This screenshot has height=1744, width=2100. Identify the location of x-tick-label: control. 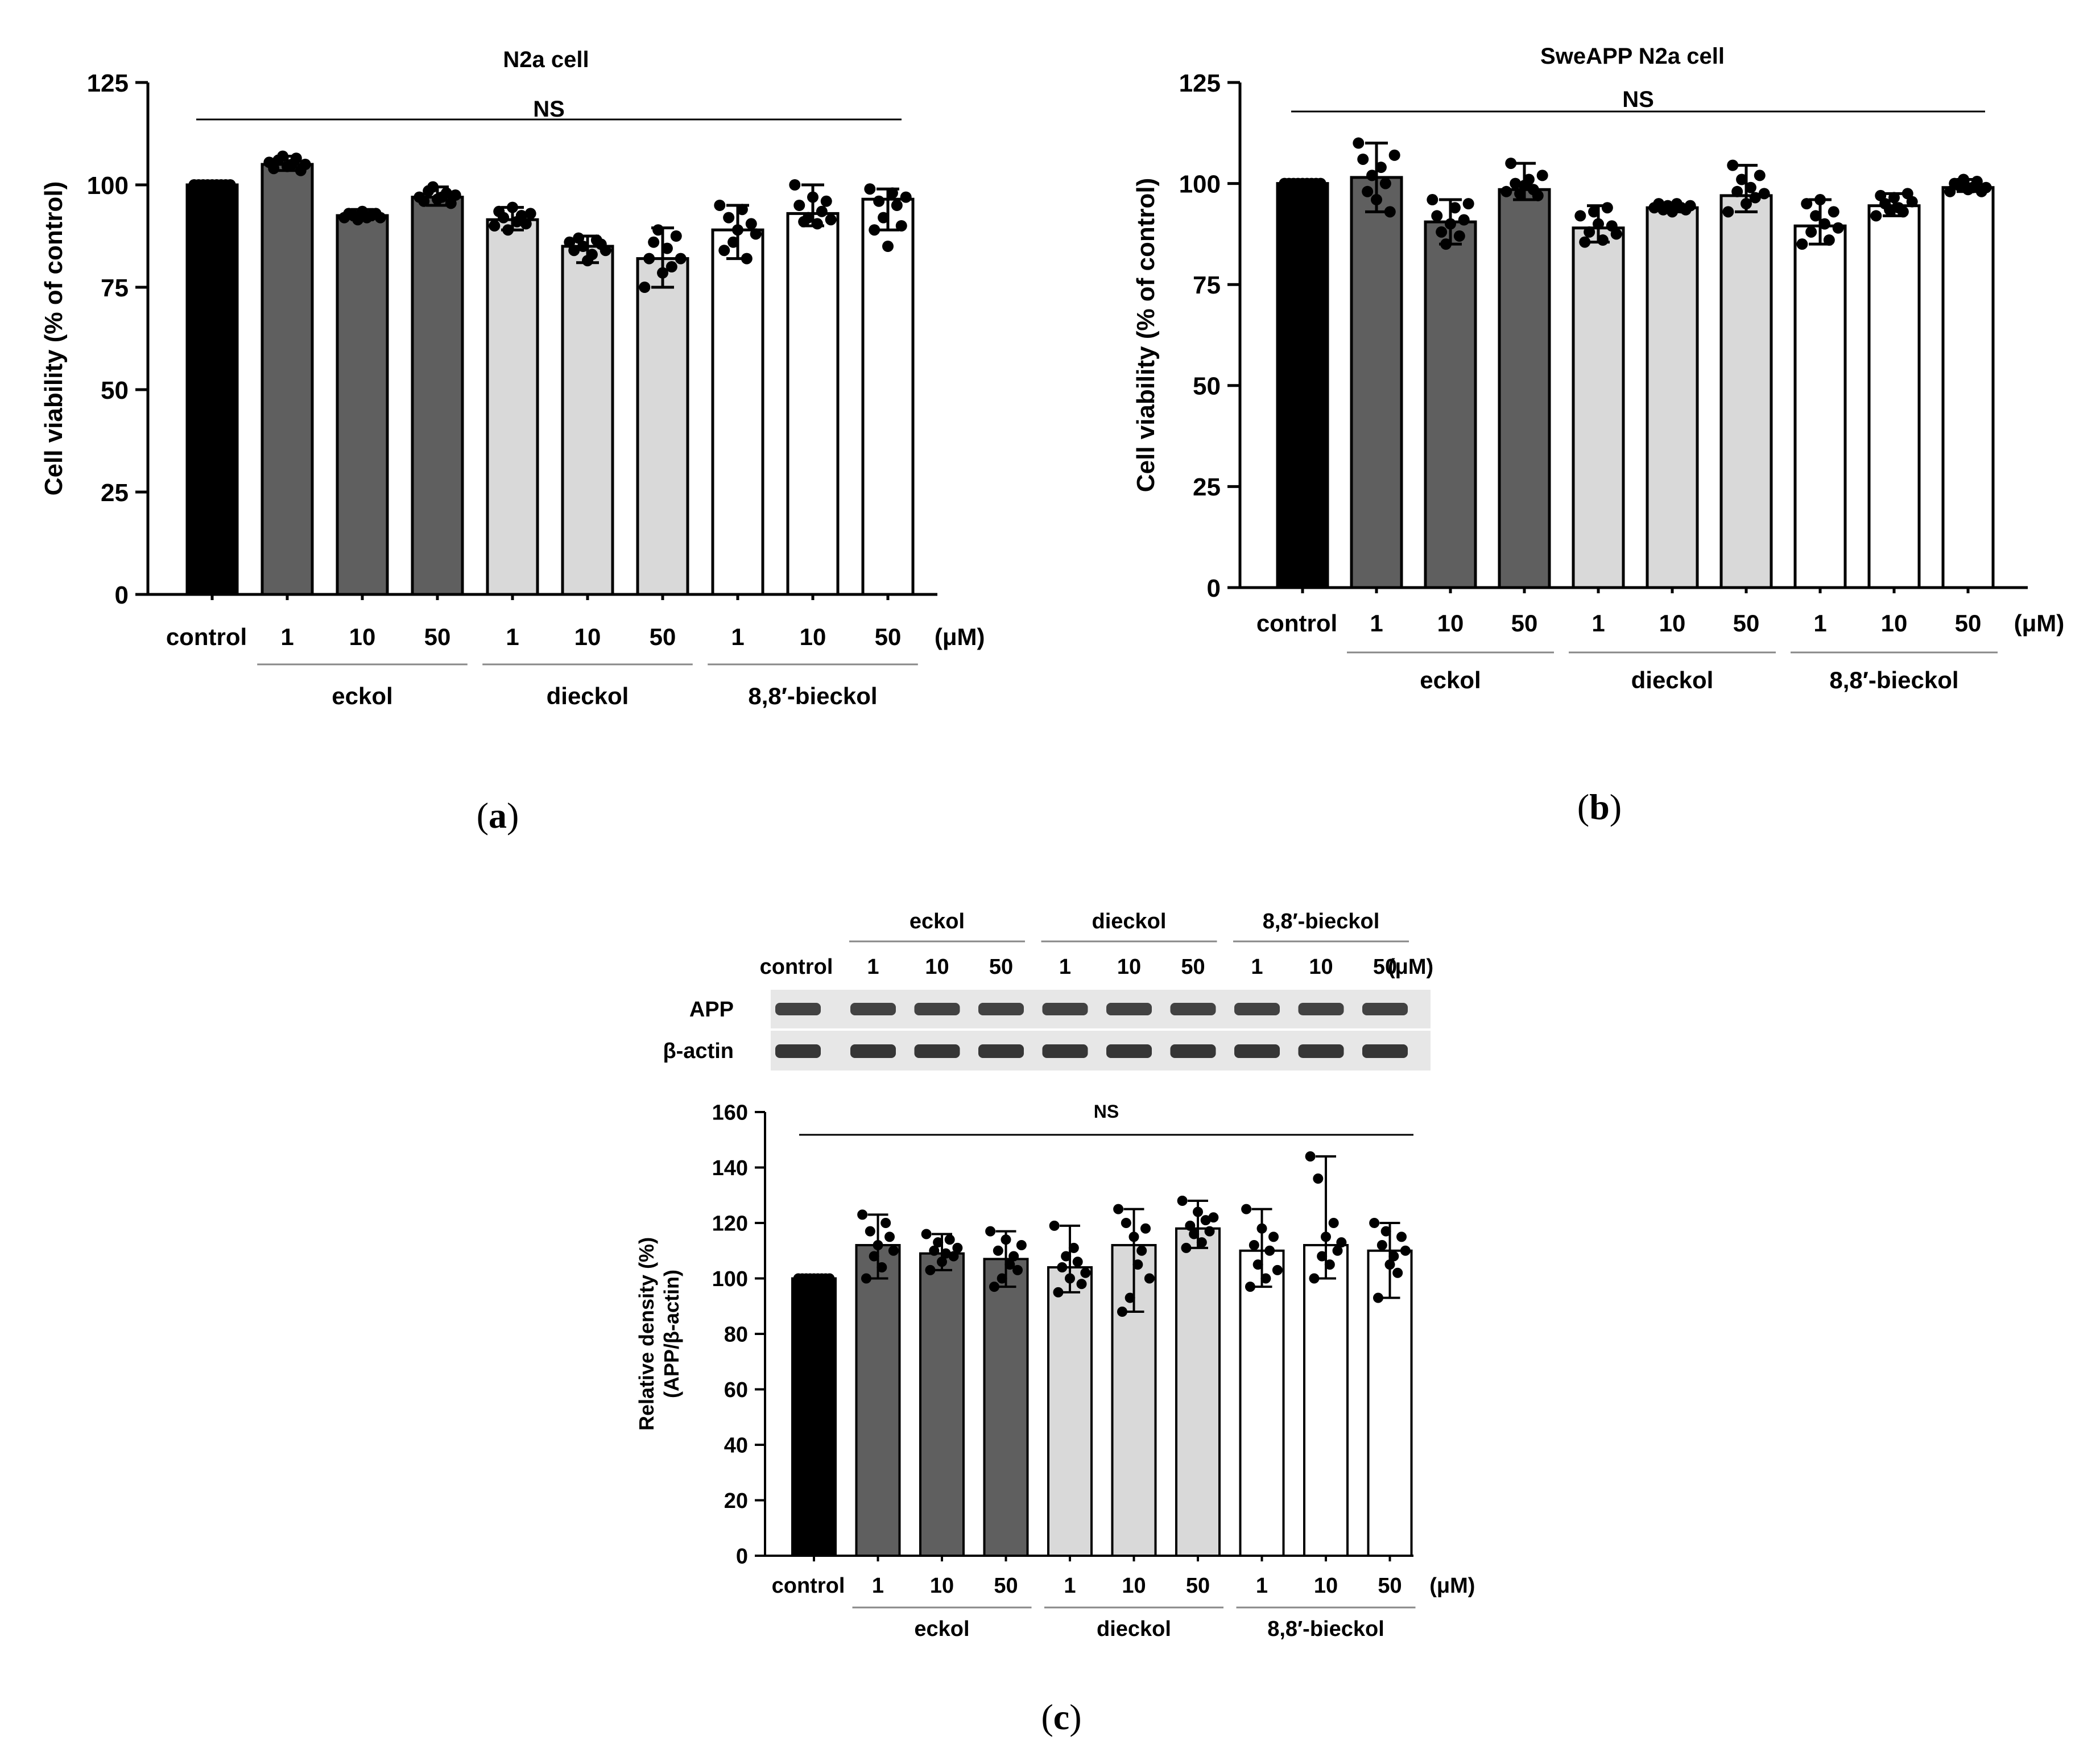
(808, 1586).